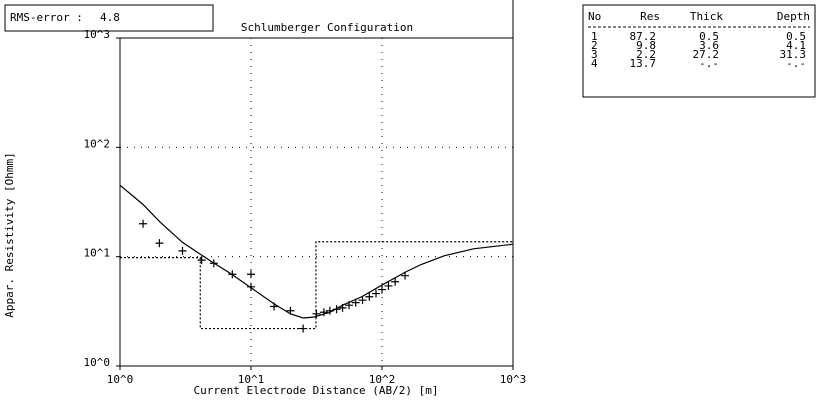  What do you see at coordinates (793, 16) in the screenshot?
I see `table-header: Depth` at bounding box center [793, 16].